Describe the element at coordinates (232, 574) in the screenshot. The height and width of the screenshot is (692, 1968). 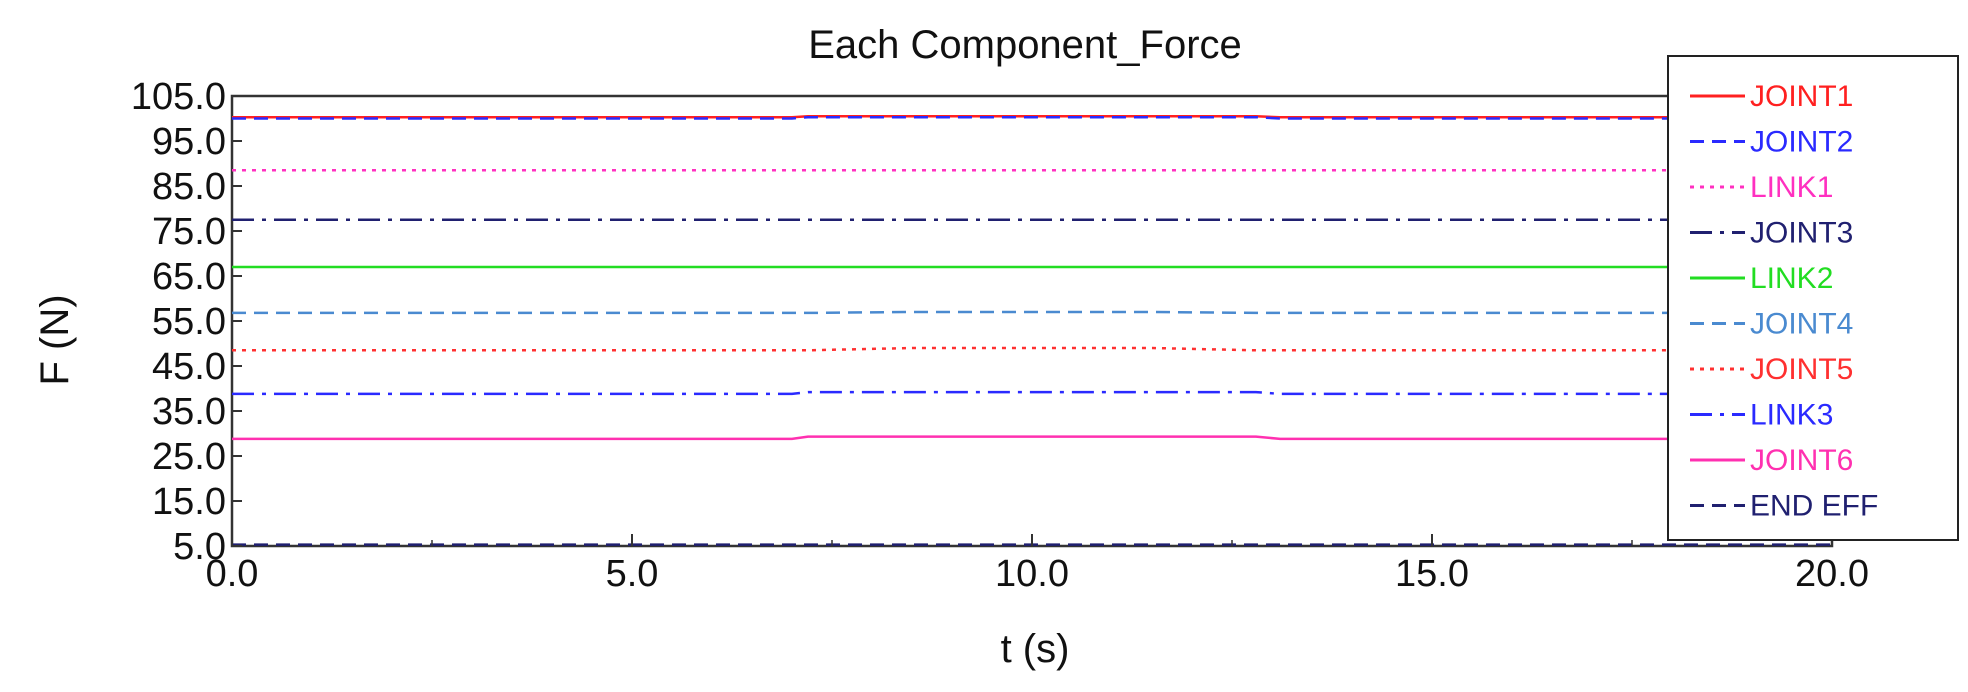
I see `x-tick-label: 0.0` at that location.